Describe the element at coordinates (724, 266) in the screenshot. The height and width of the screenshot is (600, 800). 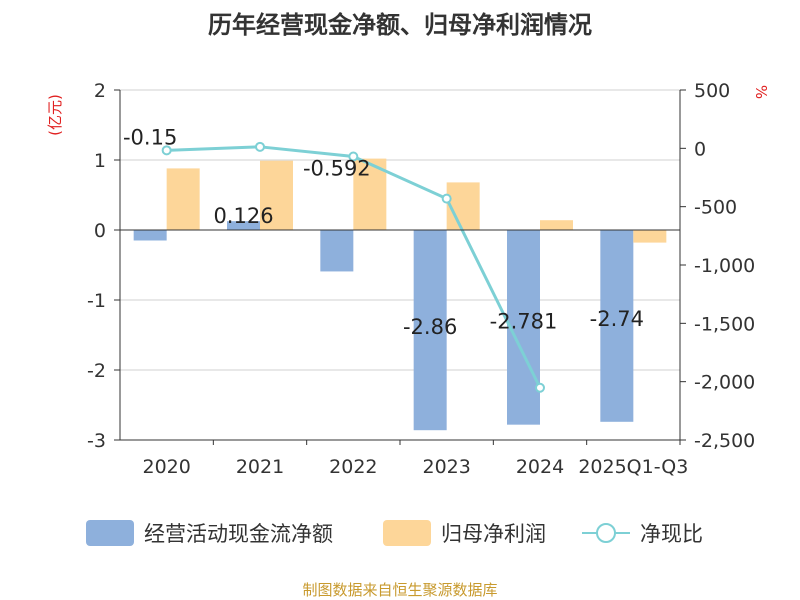
I see `right-tick-label: -1,000` at that location.